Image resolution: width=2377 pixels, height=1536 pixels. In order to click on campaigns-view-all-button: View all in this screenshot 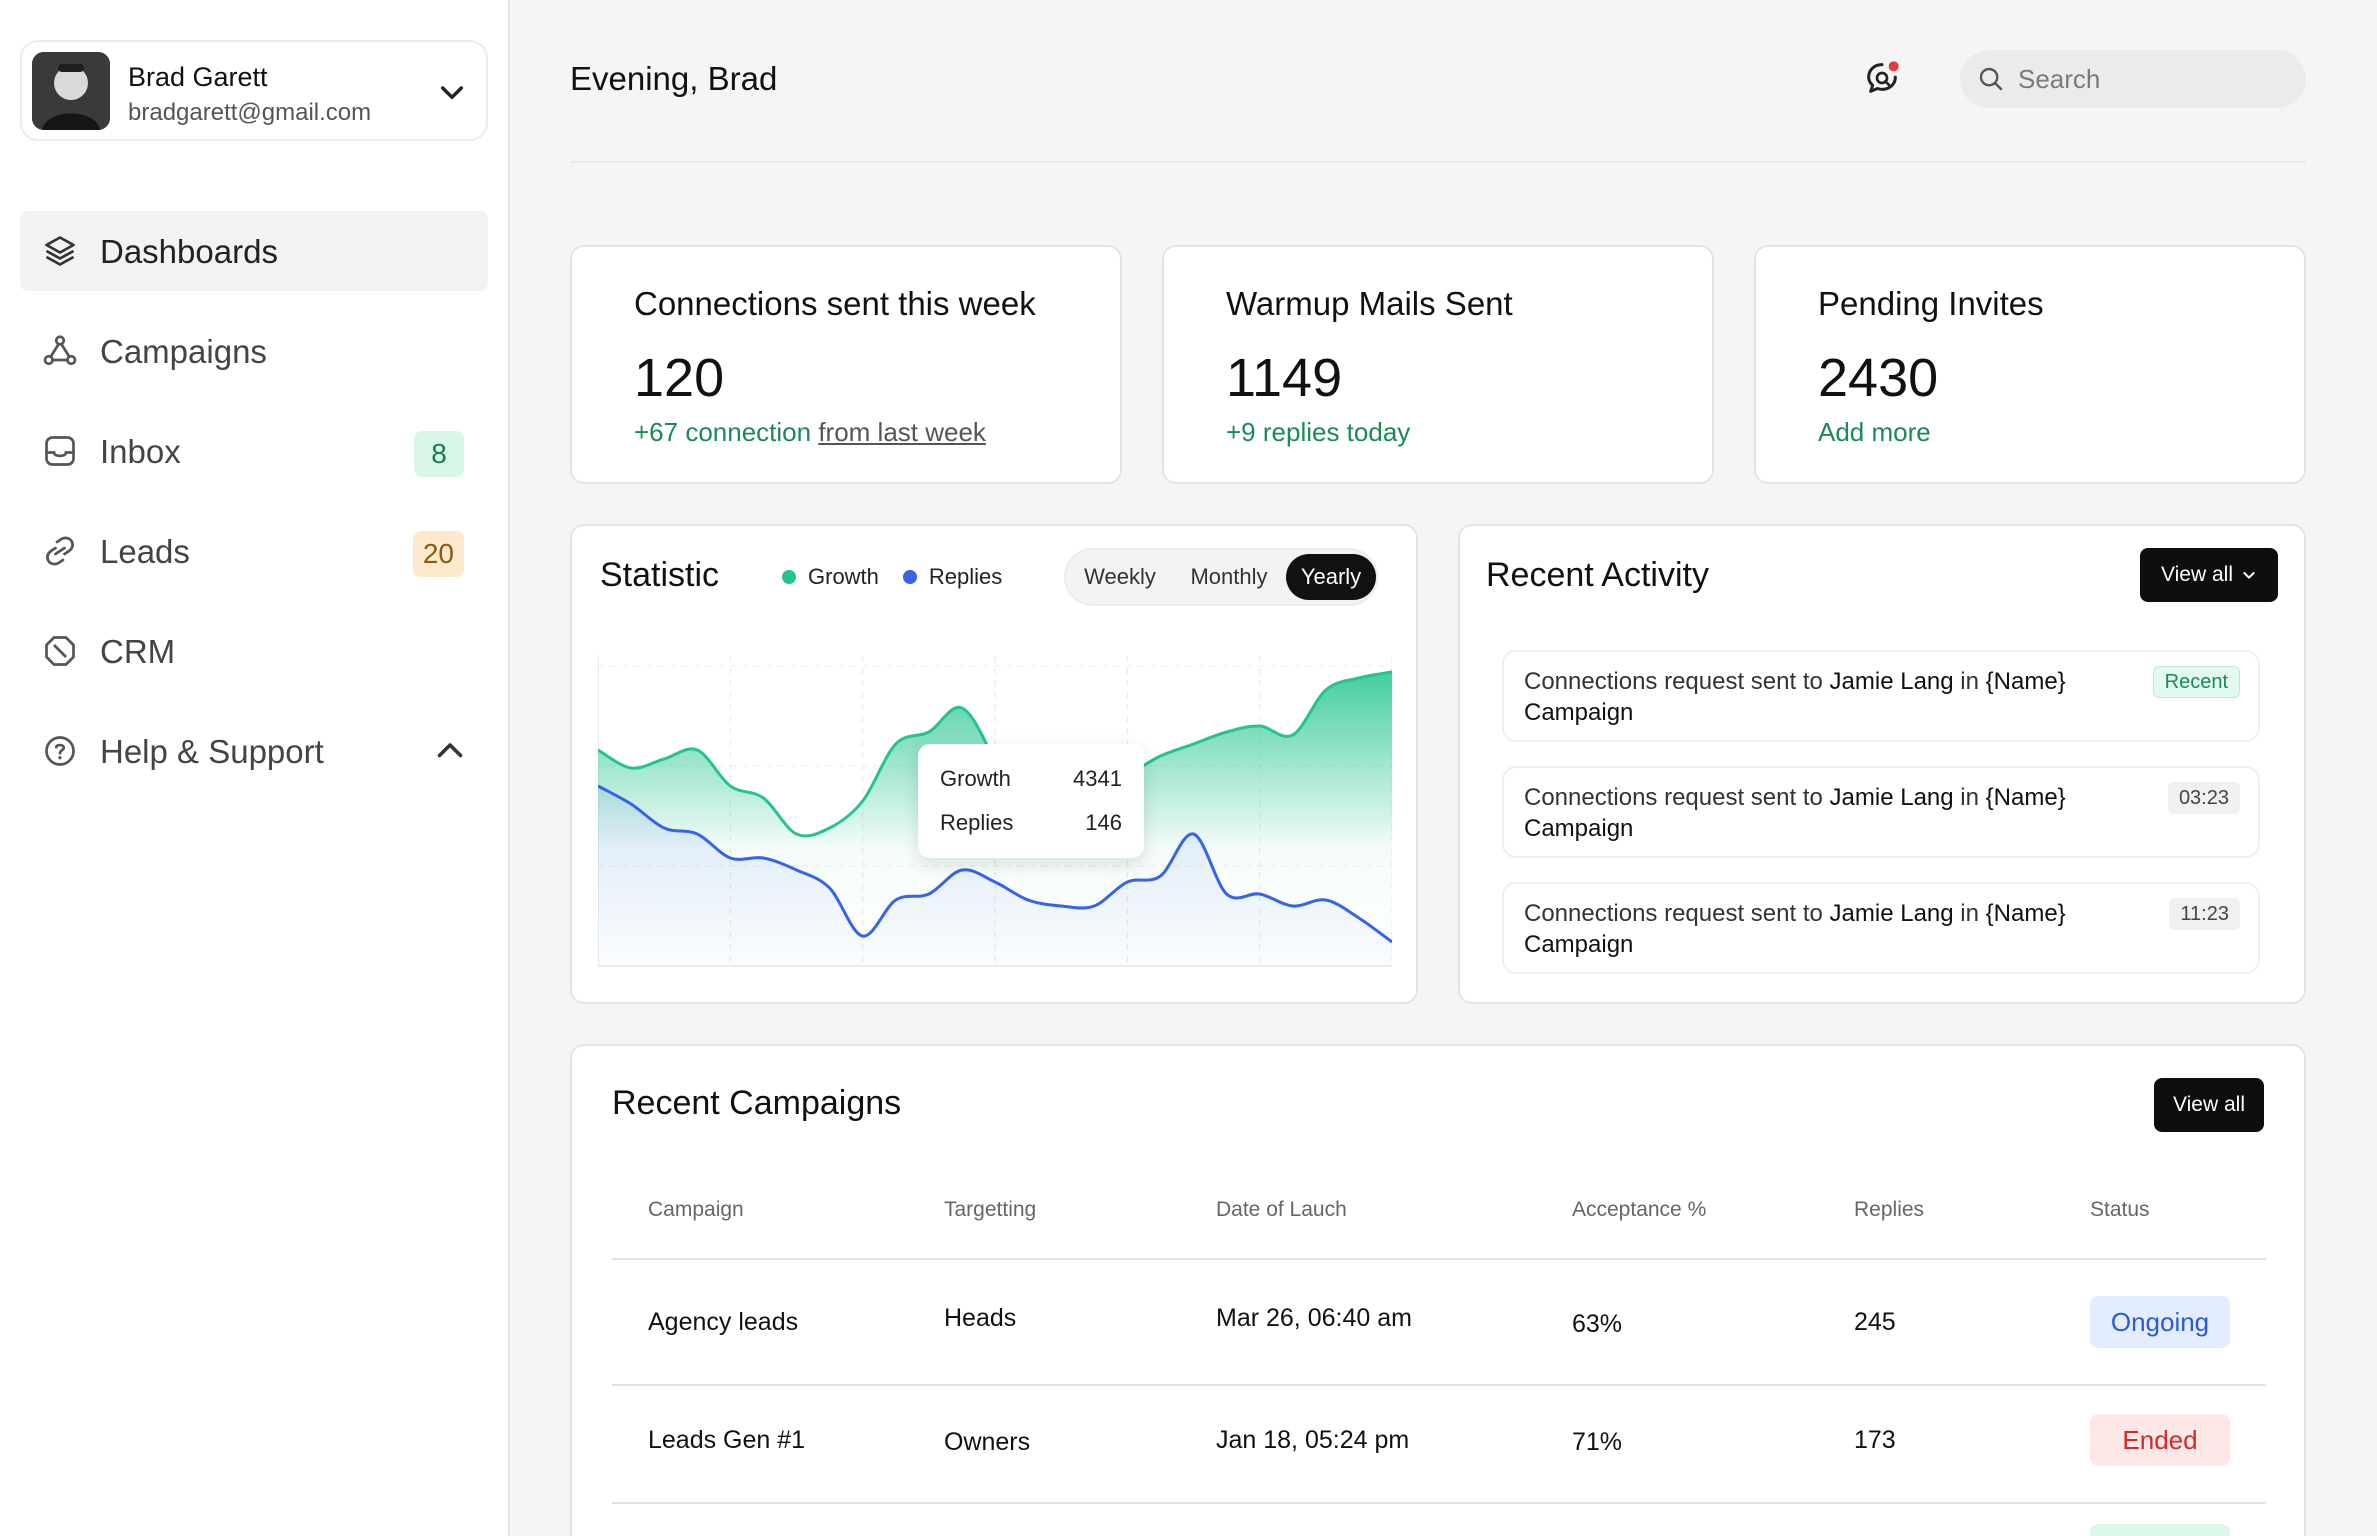, I will do `click(2209, 1105)`.